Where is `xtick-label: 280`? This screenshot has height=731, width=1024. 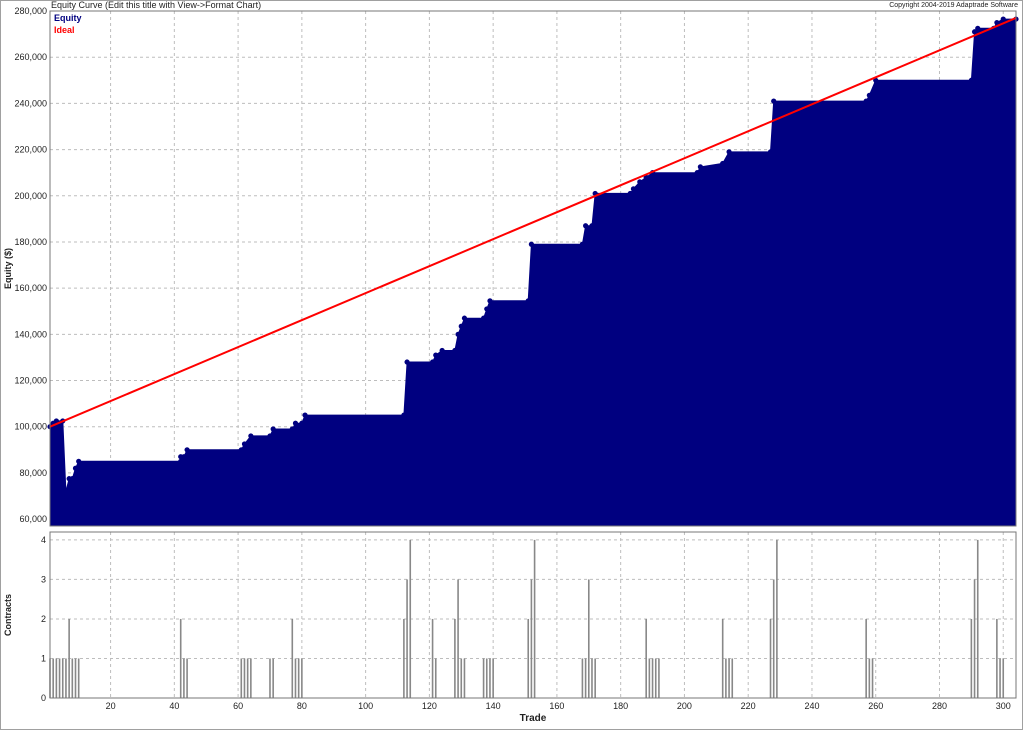 xtick-label: 280 is located at coordinates (939, 706).